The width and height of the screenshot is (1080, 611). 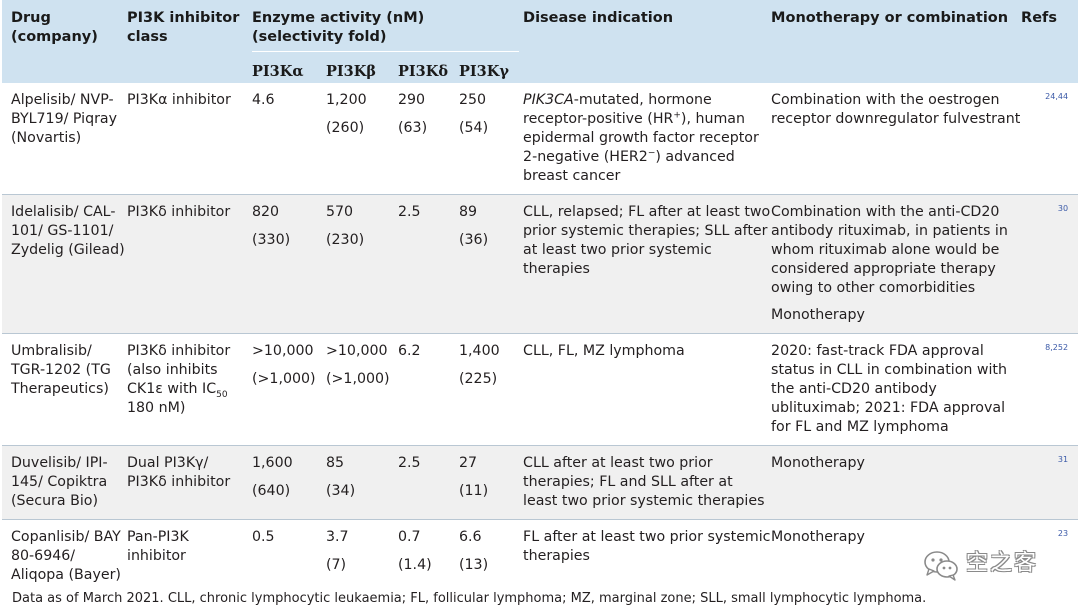 What do you see at coordinates (428, 139) in the screenshot?
I see `delta-cell: 290 (63)` at bounding box center [428, 139].